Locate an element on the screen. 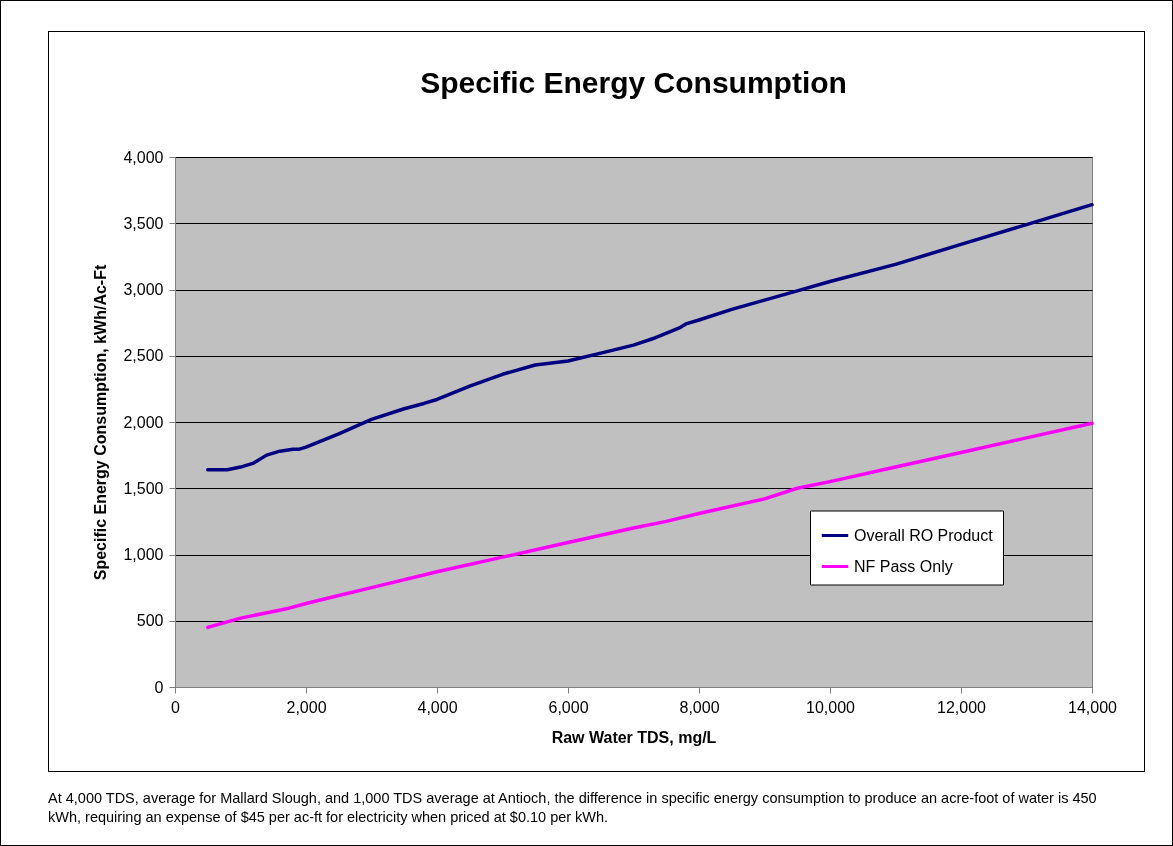  x-axis-title: Raw Water TDS, mg/L is located at coordinates (634, 737).